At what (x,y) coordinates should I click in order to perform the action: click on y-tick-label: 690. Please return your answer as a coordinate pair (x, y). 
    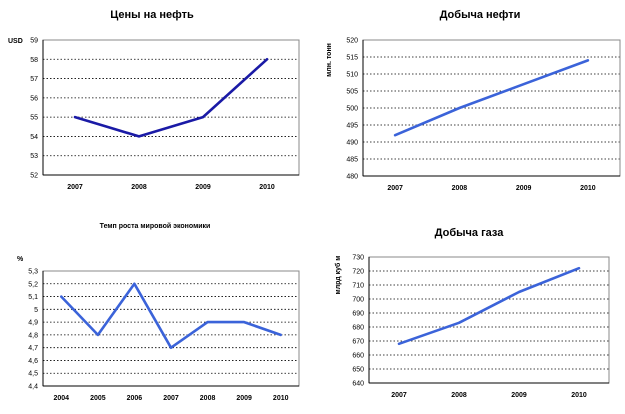
    Looking at the image, I should click on (358, 314).